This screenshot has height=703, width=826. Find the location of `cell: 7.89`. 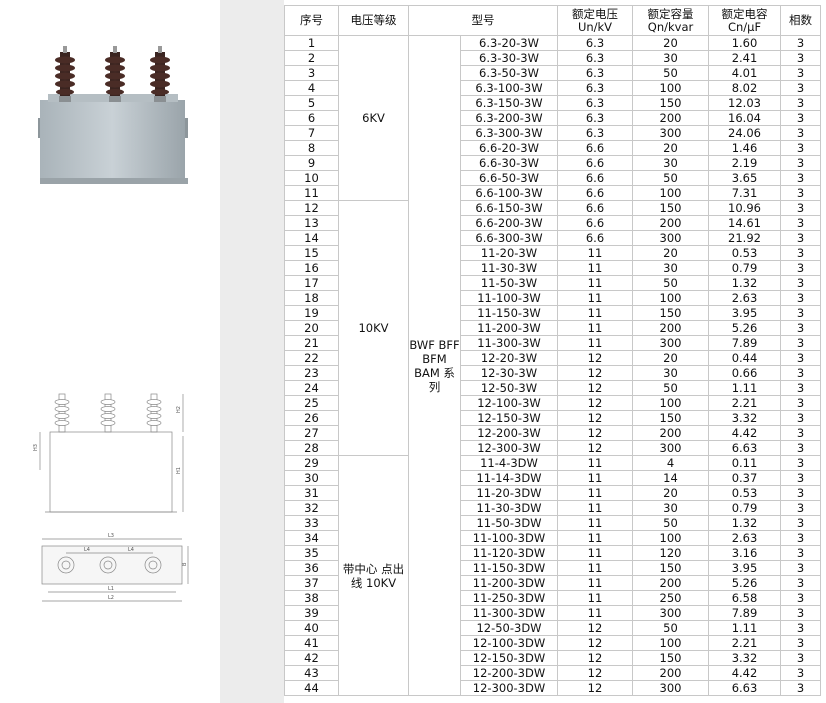

cell: 7.89 is located at coordinates (744, 613).